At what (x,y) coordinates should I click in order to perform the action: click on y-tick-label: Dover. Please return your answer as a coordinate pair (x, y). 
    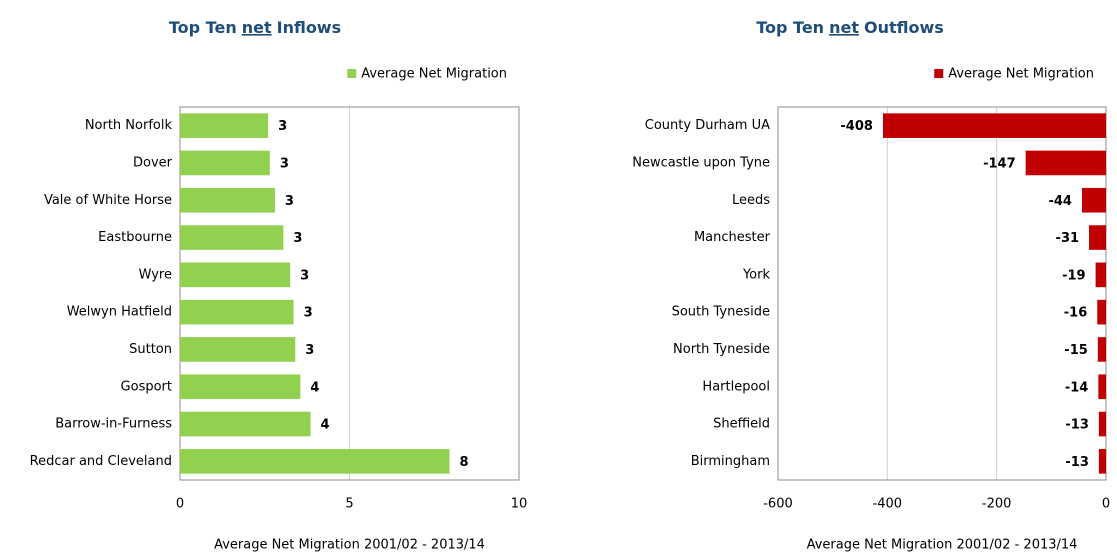
    Looking at the image, I should click on (153, 162).